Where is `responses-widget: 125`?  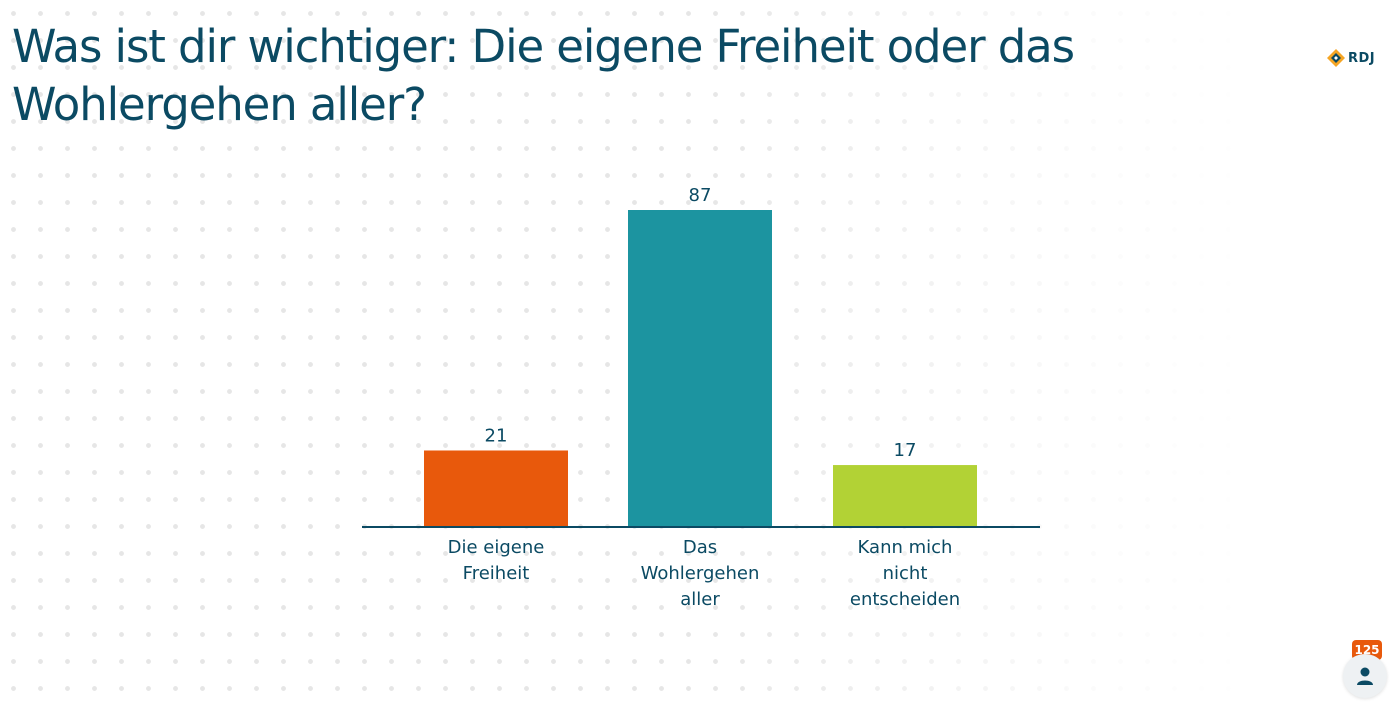 responses-widget: 125 is located at coordinates (1365, 670).